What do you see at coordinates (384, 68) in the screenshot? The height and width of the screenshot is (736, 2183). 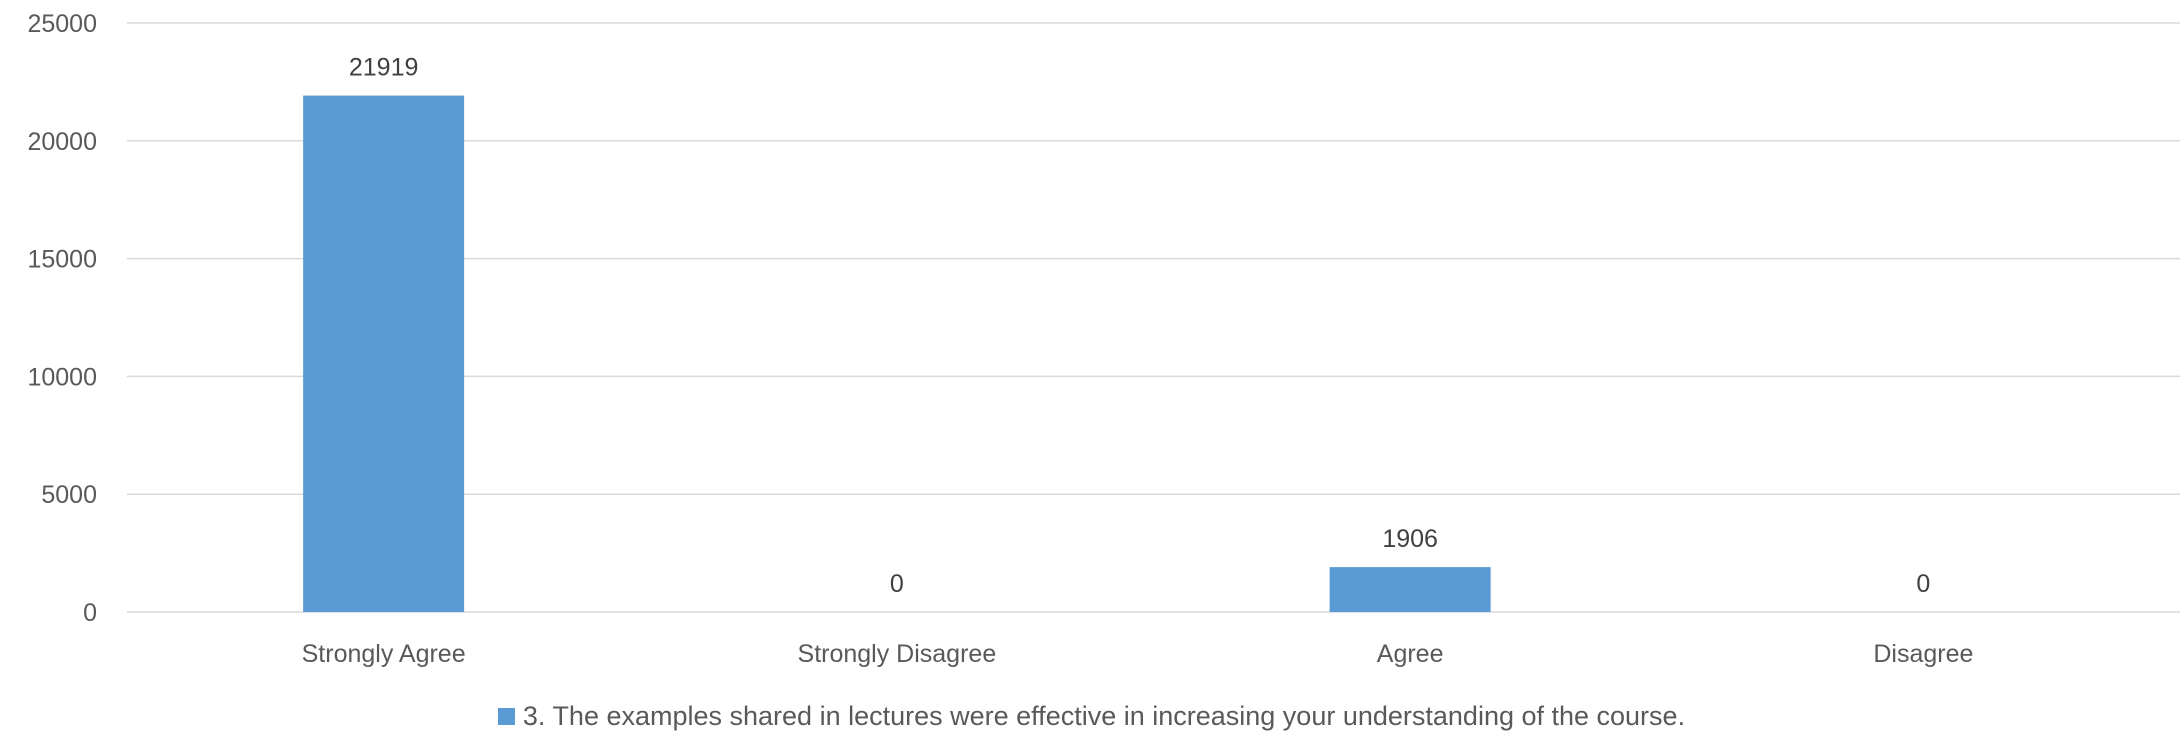 I see `data-label: 21919` at bounding box center [384, 68].